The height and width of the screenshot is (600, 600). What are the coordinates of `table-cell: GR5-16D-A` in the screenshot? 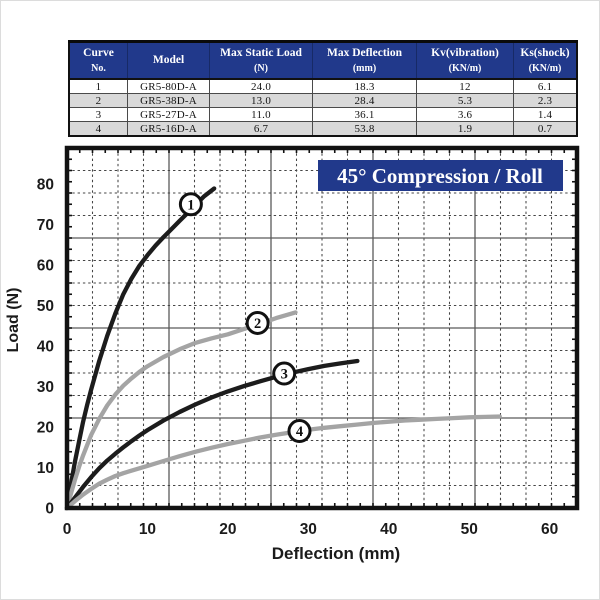 It's located at (168, 129).